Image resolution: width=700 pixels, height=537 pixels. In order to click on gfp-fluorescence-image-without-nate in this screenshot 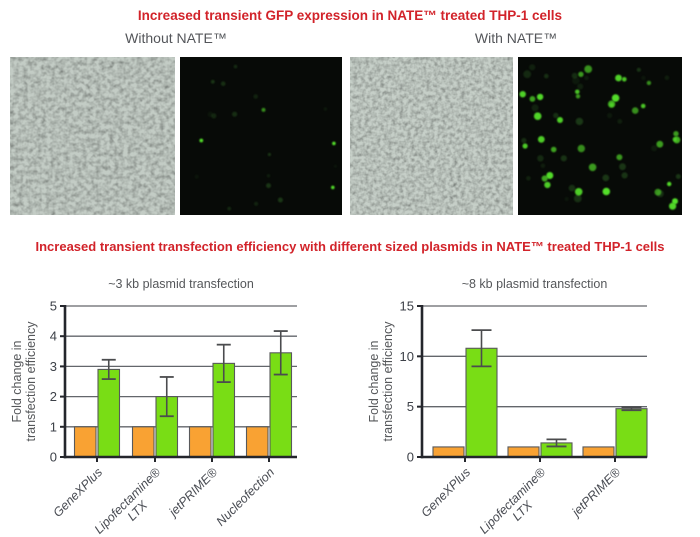, I will do `click(261, 136)`.